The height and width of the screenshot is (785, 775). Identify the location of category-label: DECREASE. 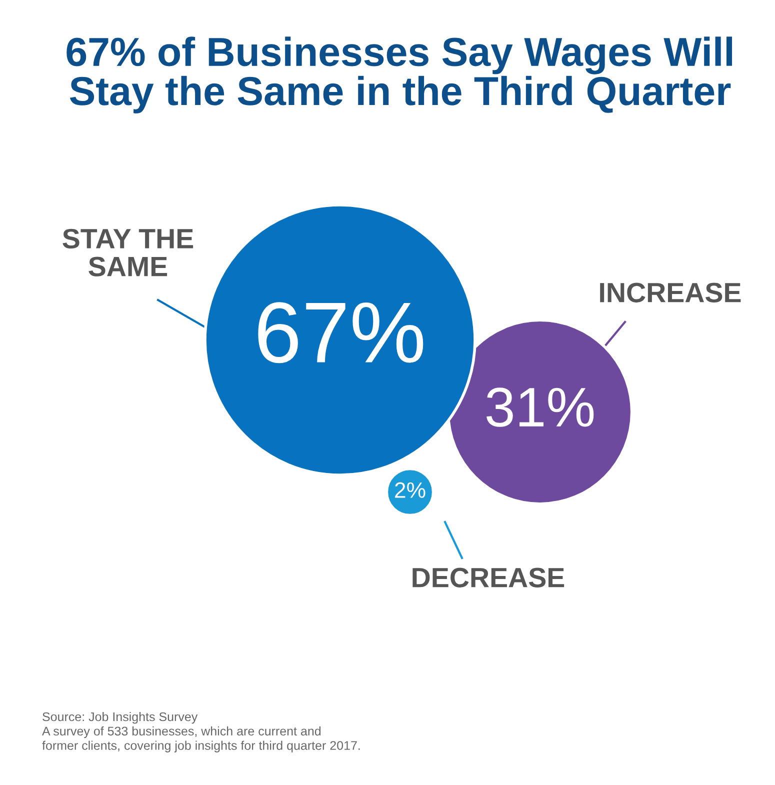
(488, 578).